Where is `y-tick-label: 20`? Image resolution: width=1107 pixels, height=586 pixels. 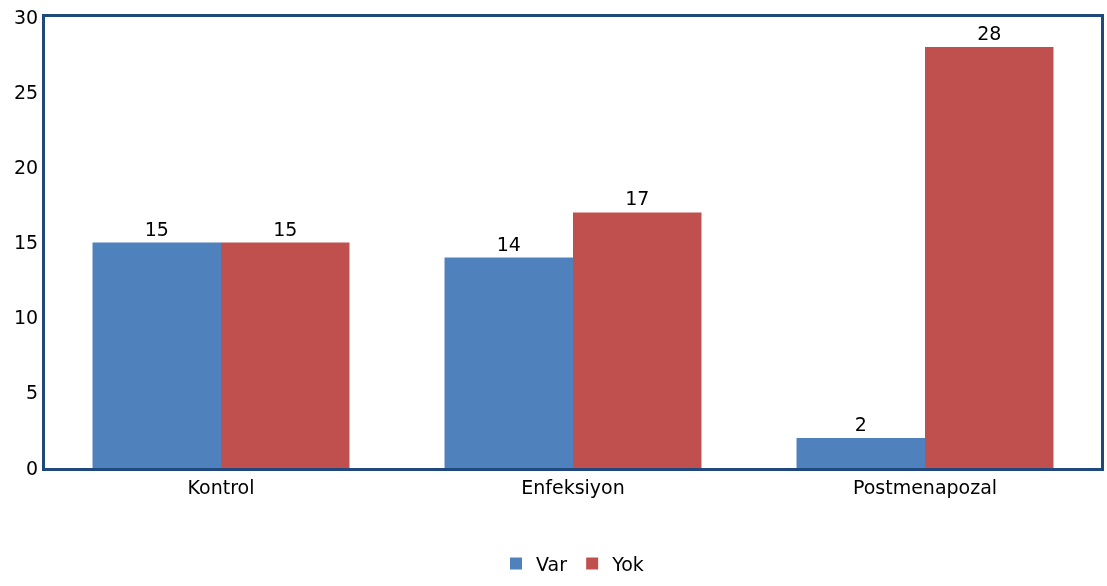
y-tick-label: 20 is located at coordinates (26, 166).